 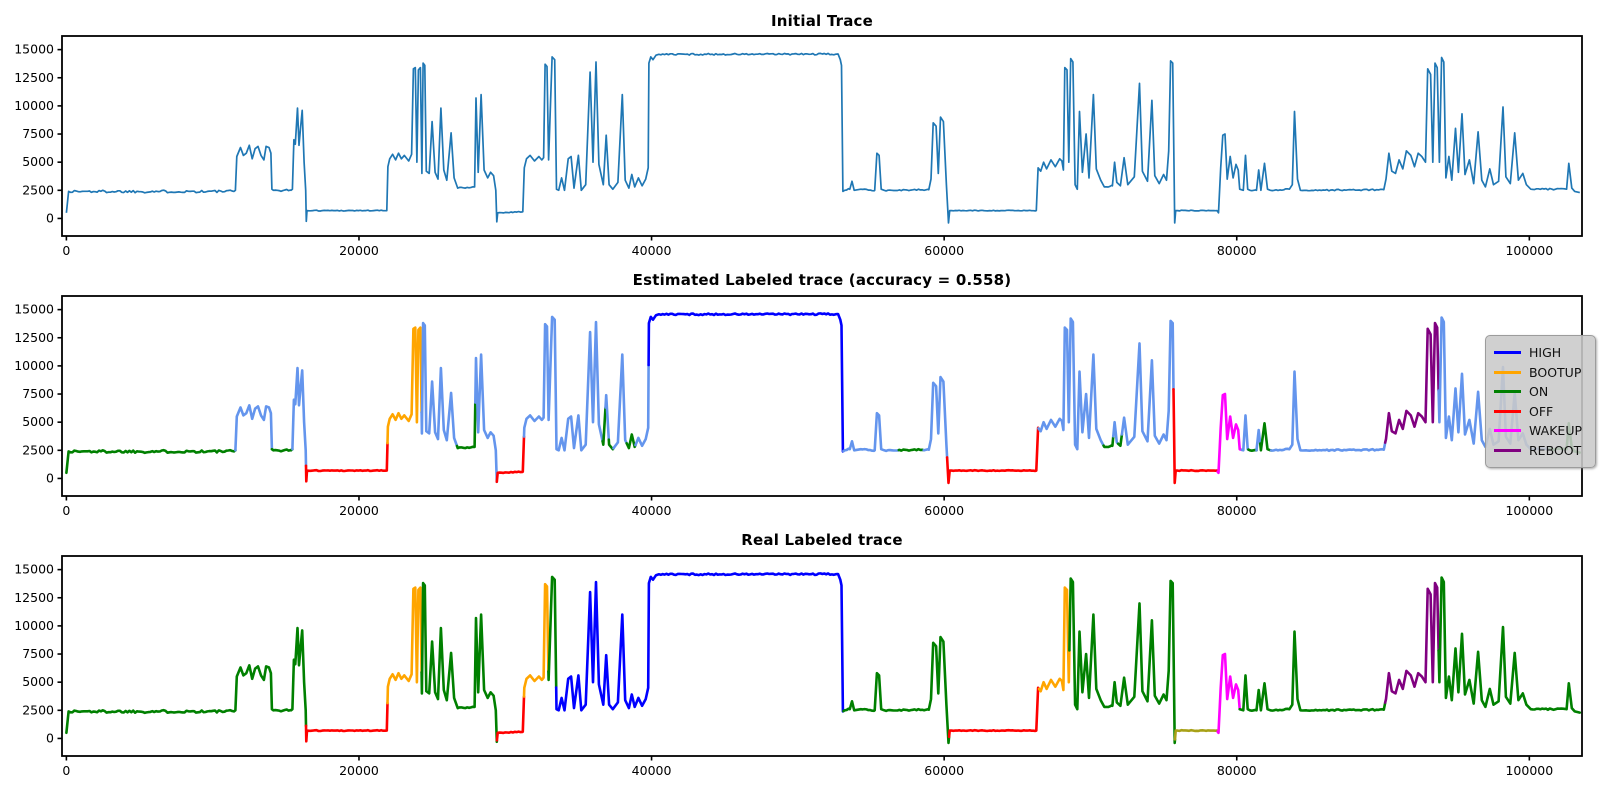 I want to click on legend-item-off: OFF, so click(x=1541, y=412).